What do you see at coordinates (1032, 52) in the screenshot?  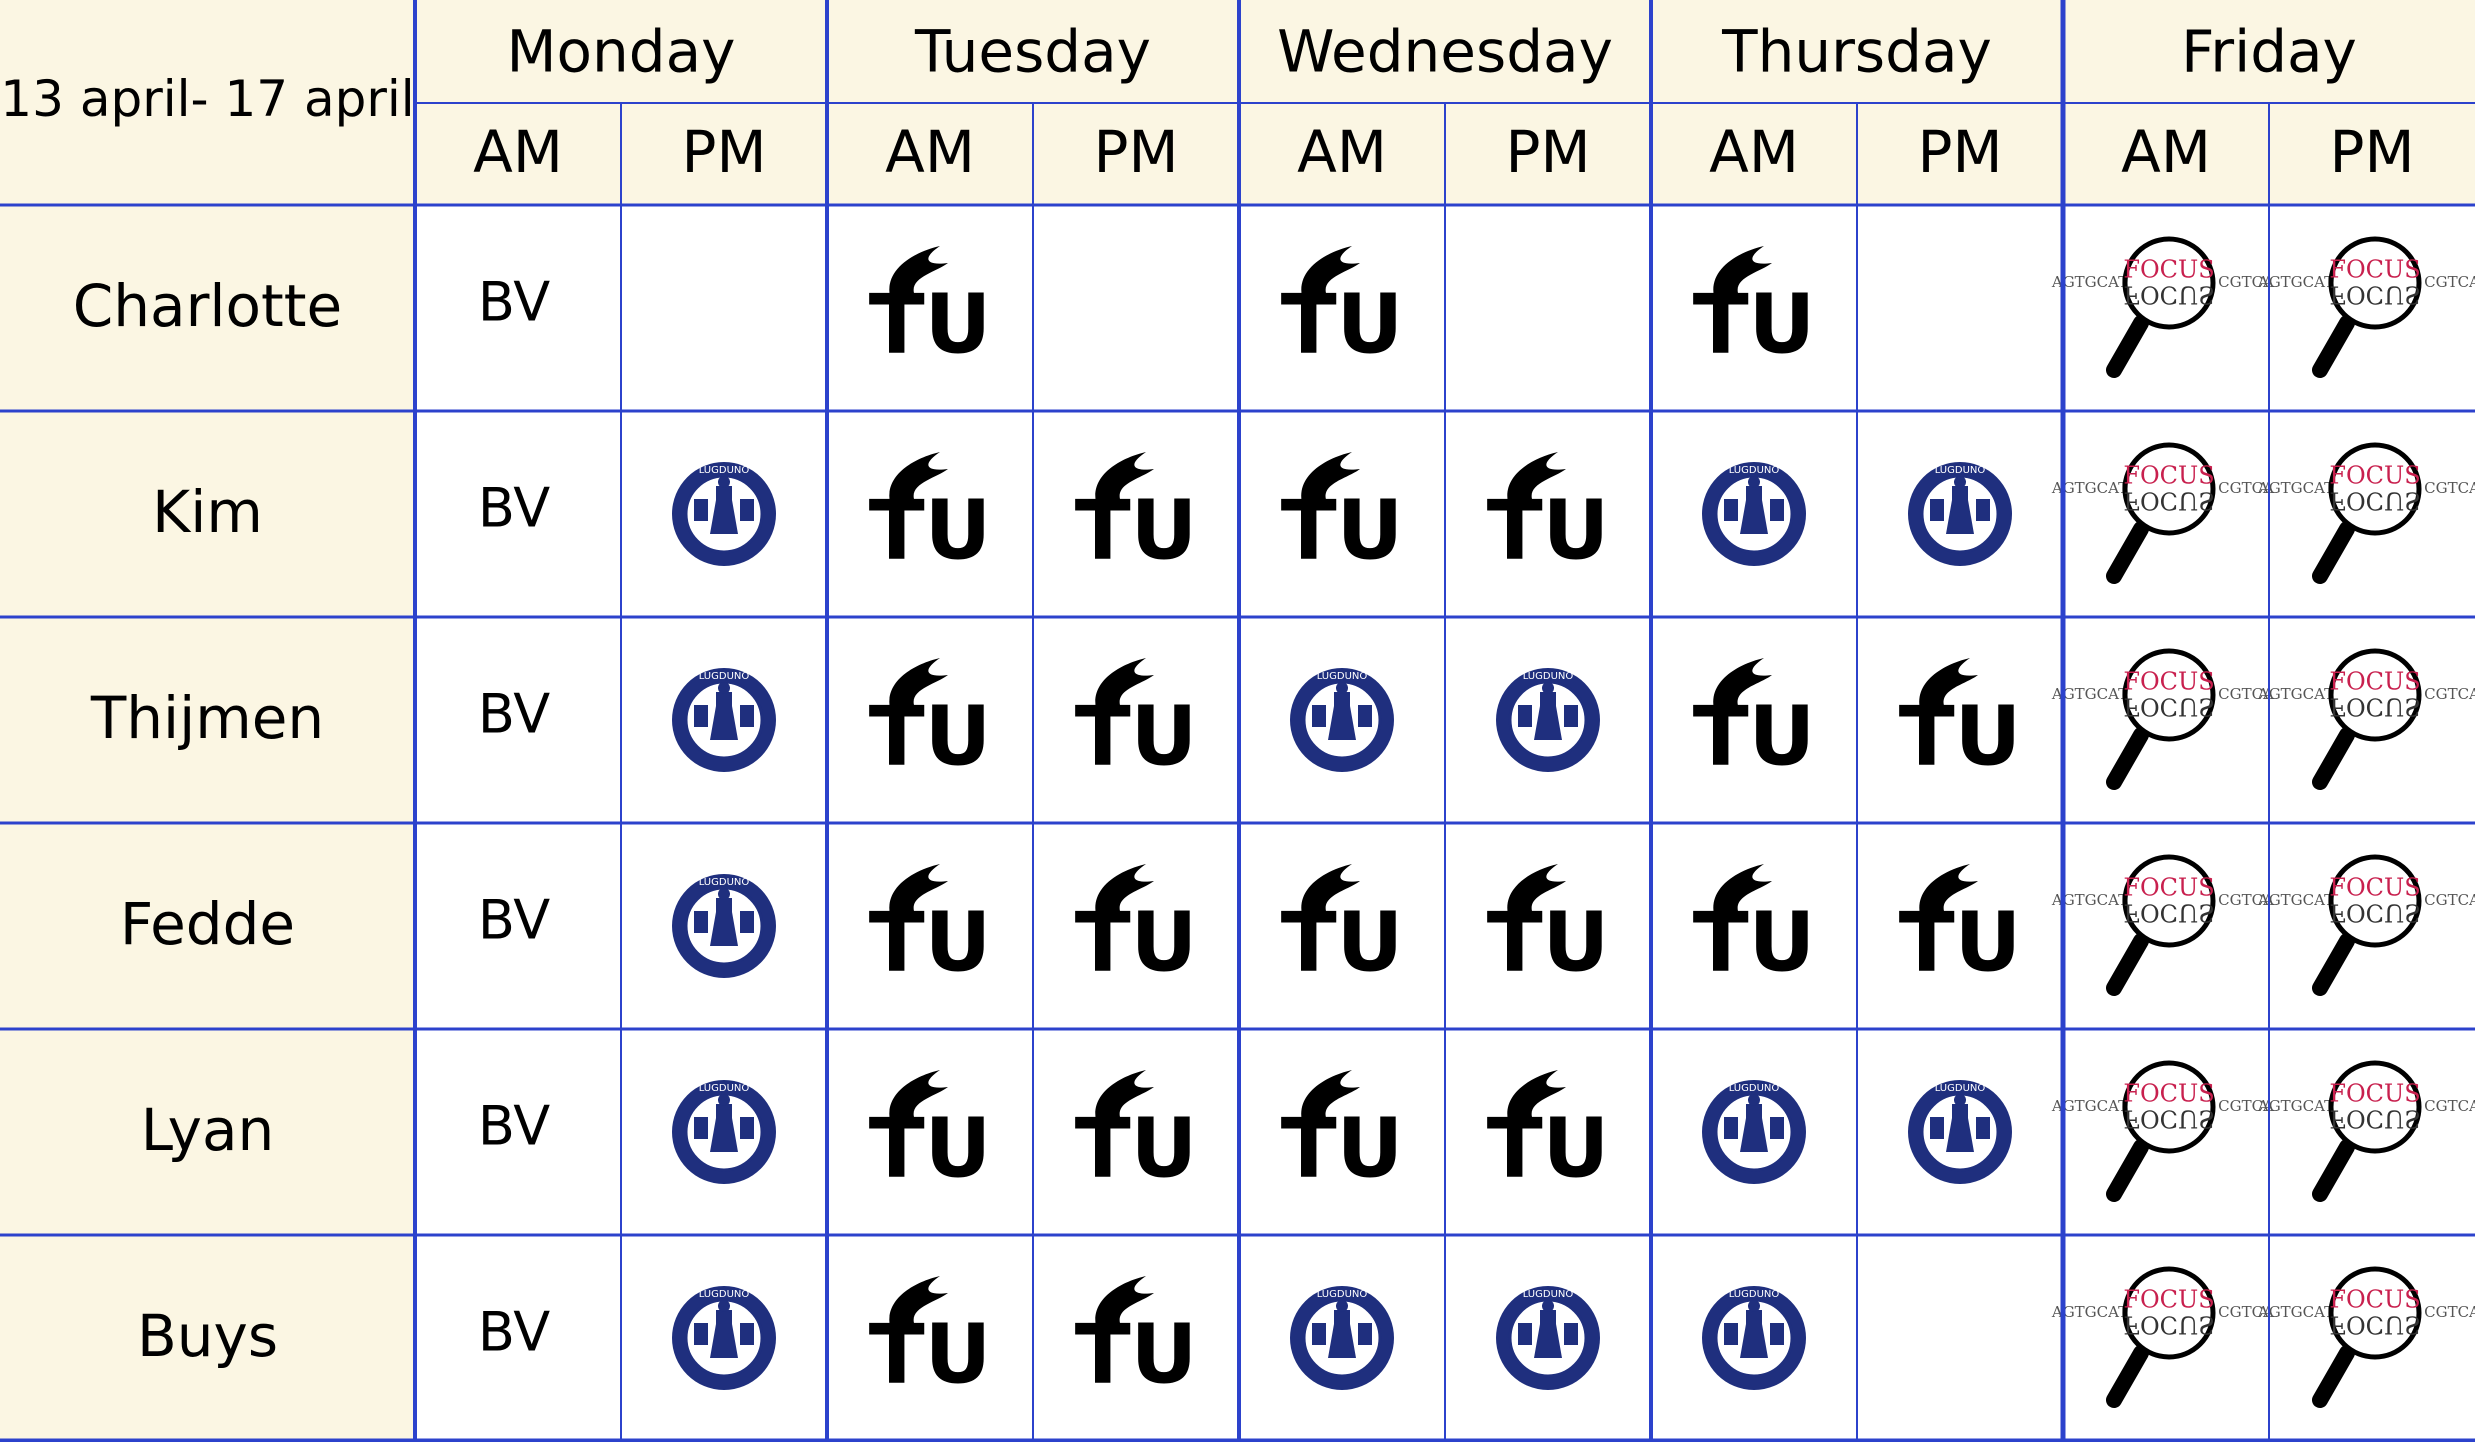 I see `day-label: Tuesday` at bounding box center [1032, 52].